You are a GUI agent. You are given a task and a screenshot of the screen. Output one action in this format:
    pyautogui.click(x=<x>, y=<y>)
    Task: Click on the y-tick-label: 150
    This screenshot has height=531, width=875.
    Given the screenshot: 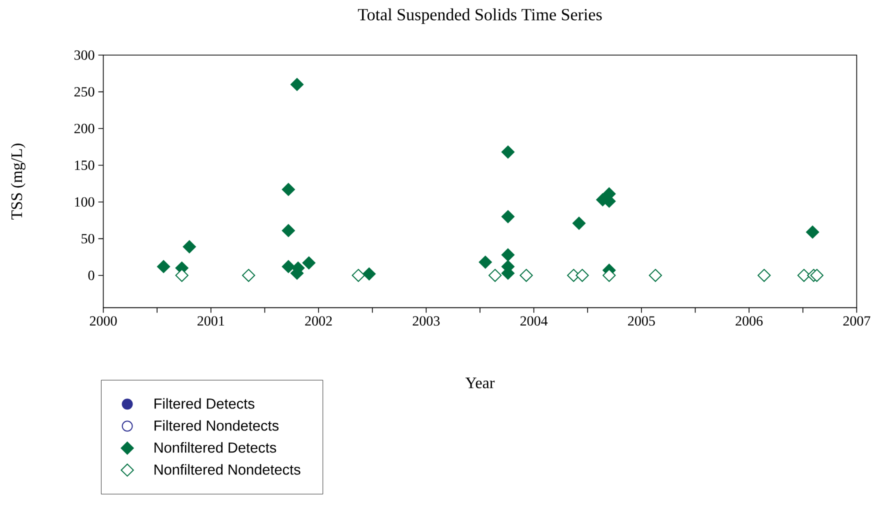 What is the action you would take?
    pyautogui.click(x=84, y=165)
    